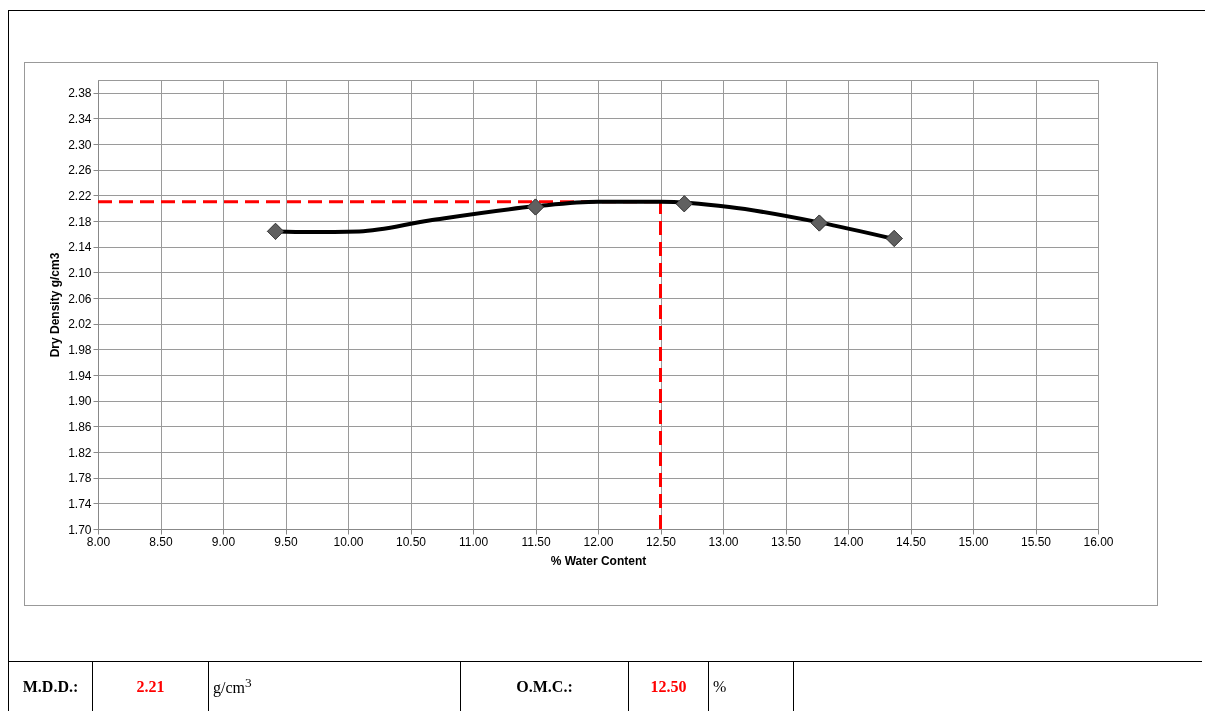  I want to click on y-tick-label: 1.82, so click(80, 452).